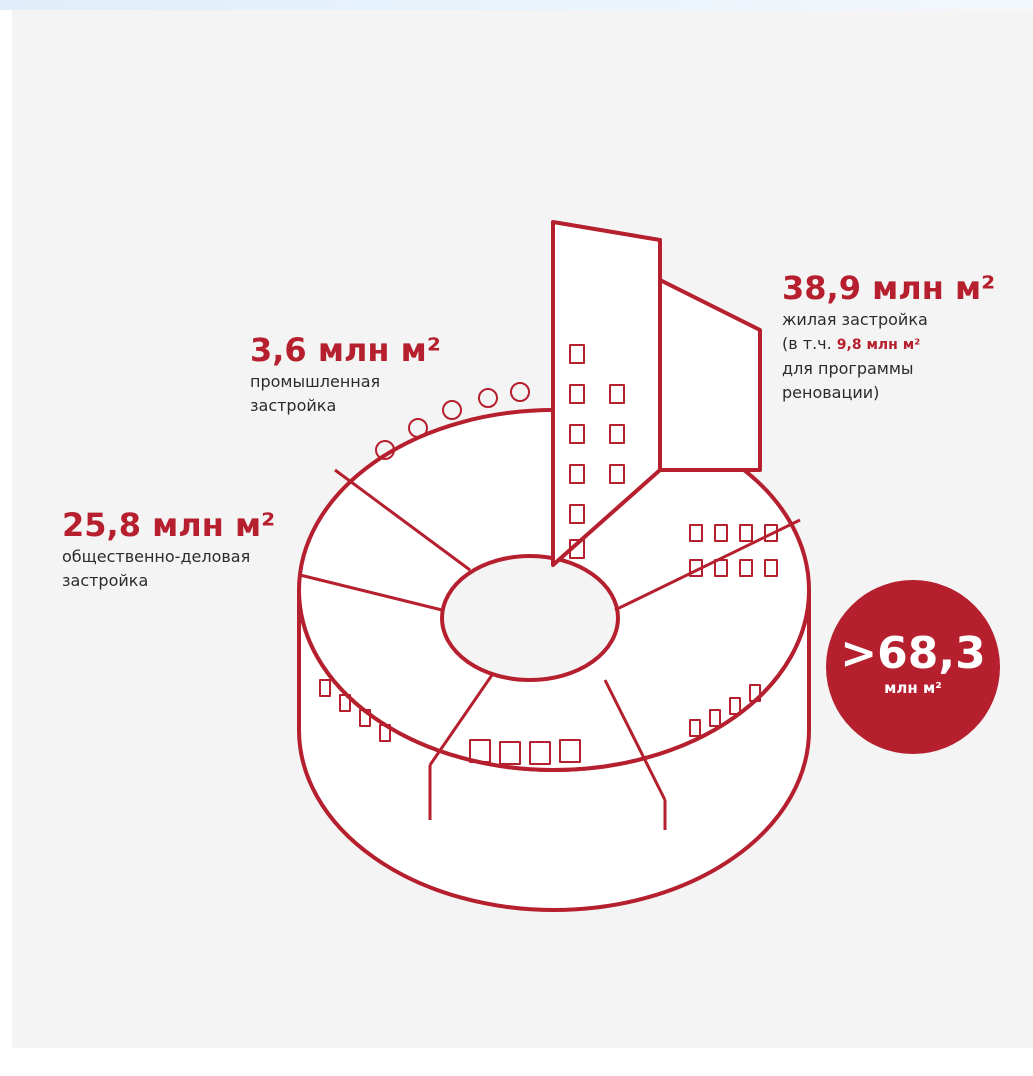 Image resolution: width=1033 pixels, height=1076 pixels. I want to click on industrial-desc: промышленная, so click(315, 381).